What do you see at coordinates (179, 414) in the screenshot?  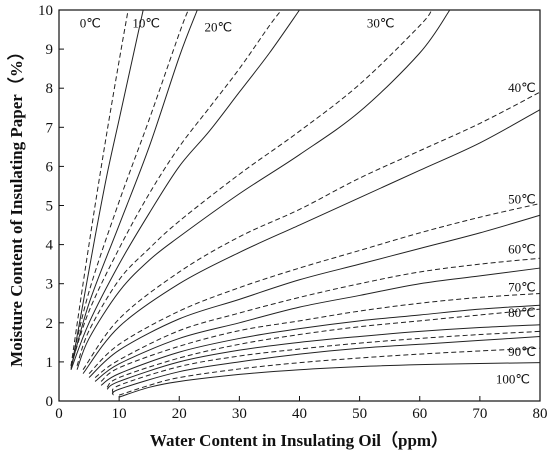 I see `x-tick-label: 20` at bounding box center [179, 414].